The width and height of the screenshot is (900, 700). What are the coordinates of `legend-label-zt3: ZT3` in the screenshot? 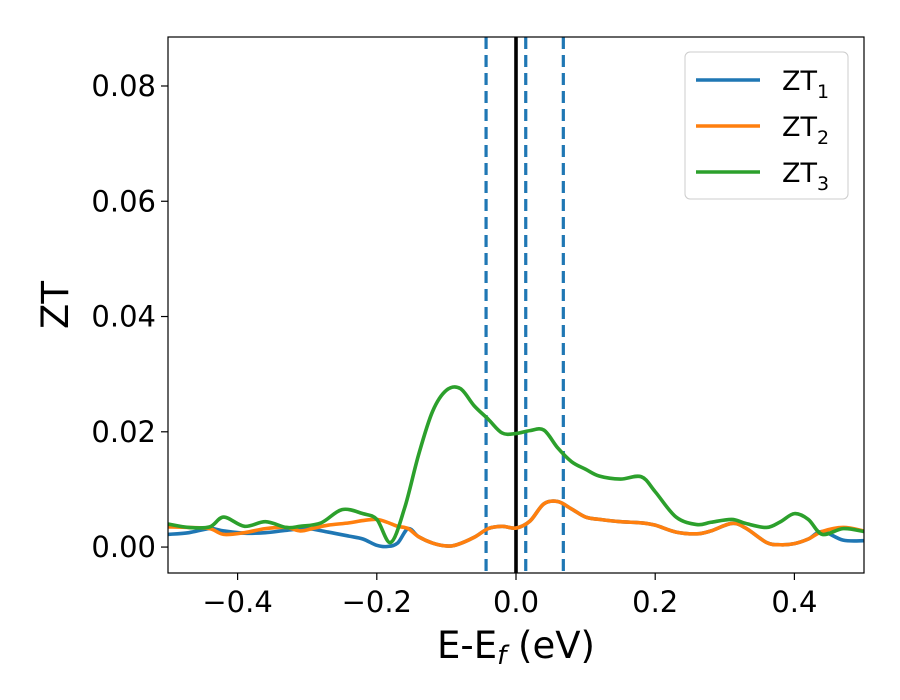 It's located at (805, 176).